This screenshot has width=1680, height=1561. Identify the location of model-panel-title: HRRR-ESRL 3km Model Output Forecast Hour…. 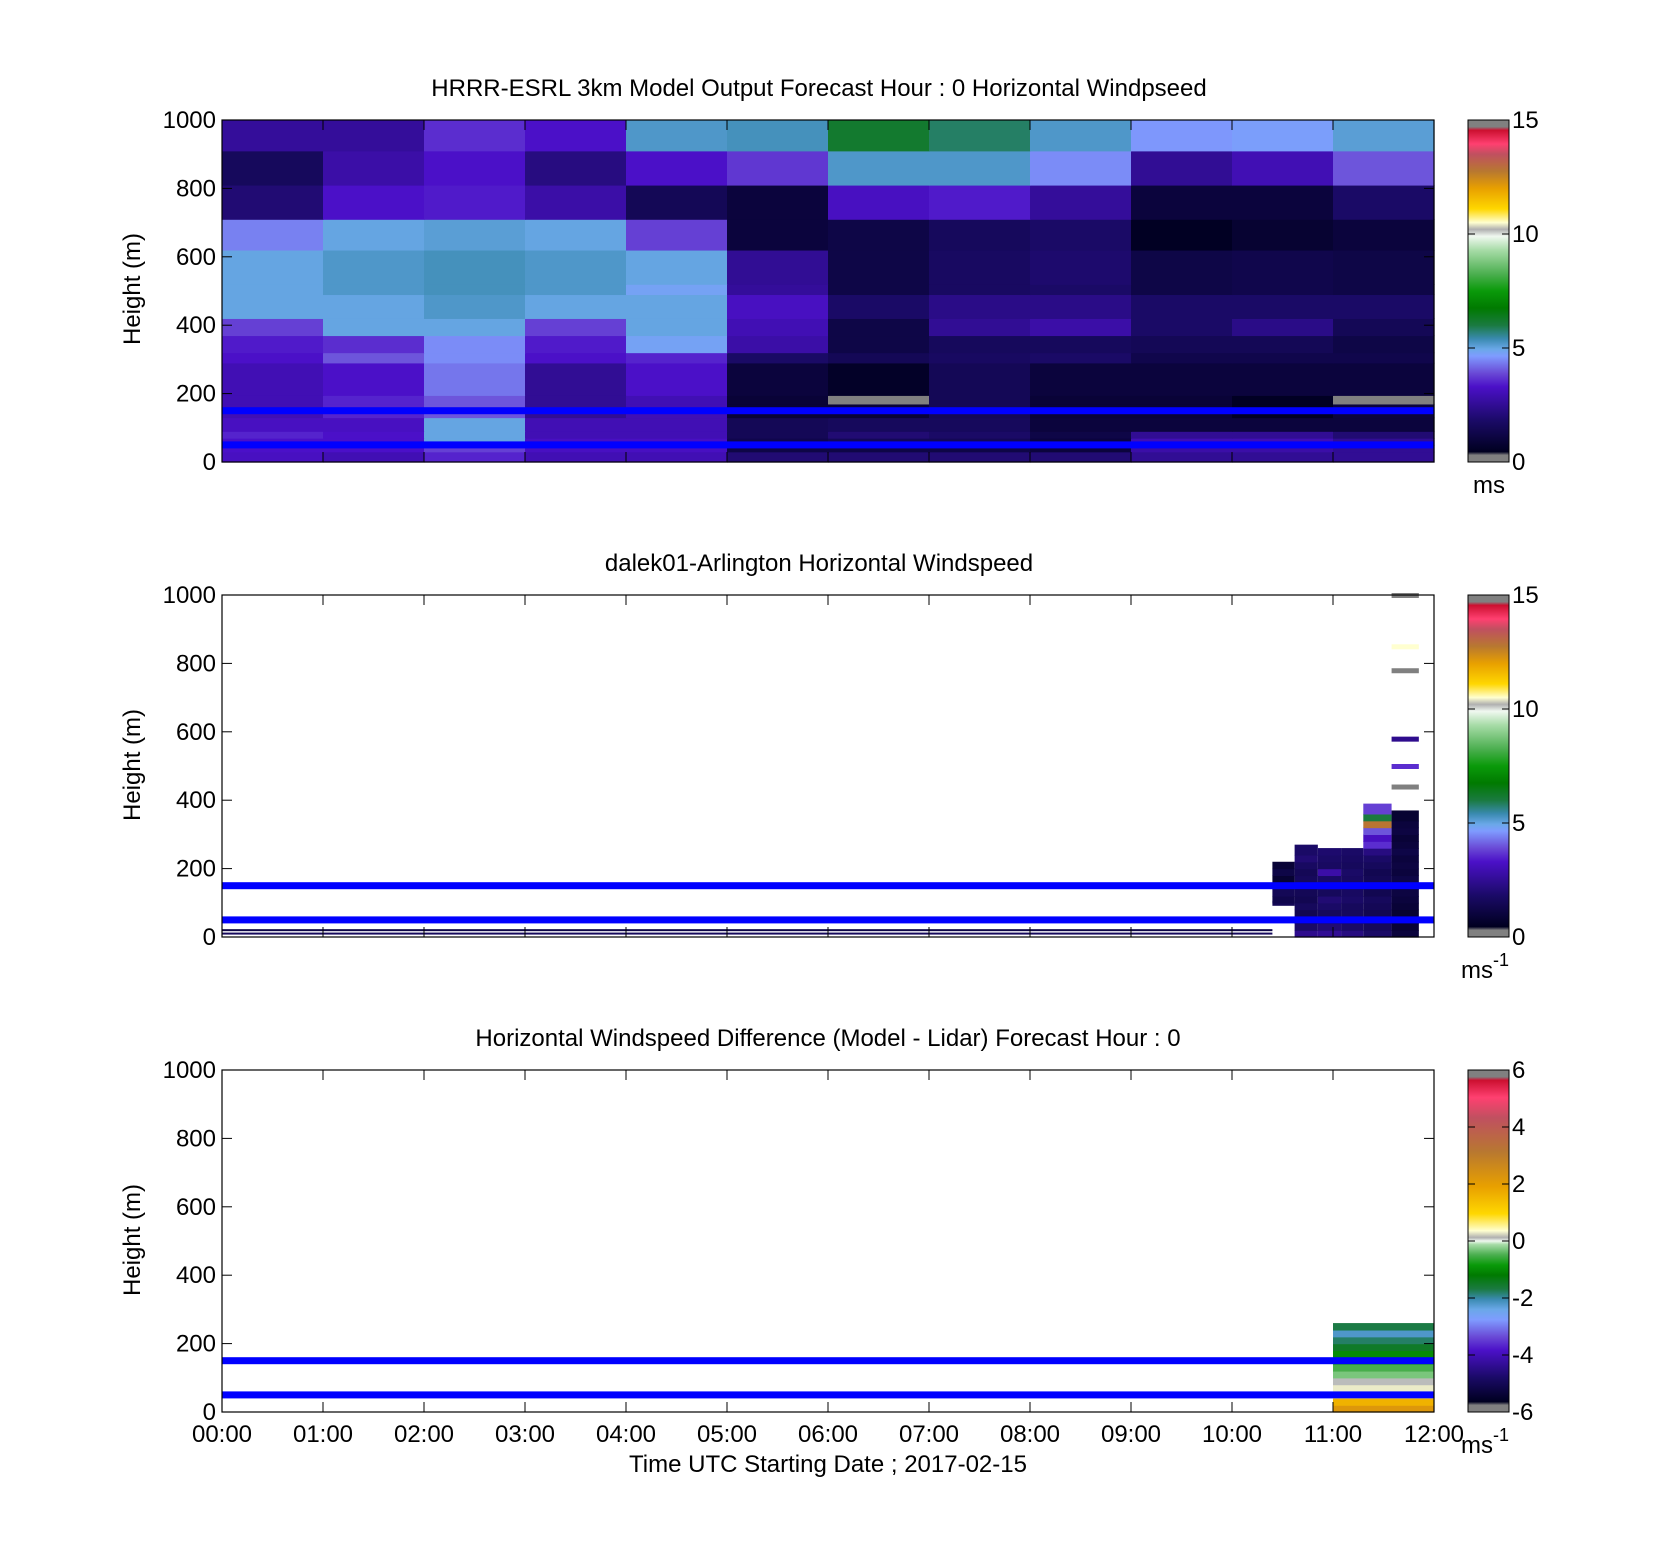
(818, 88).